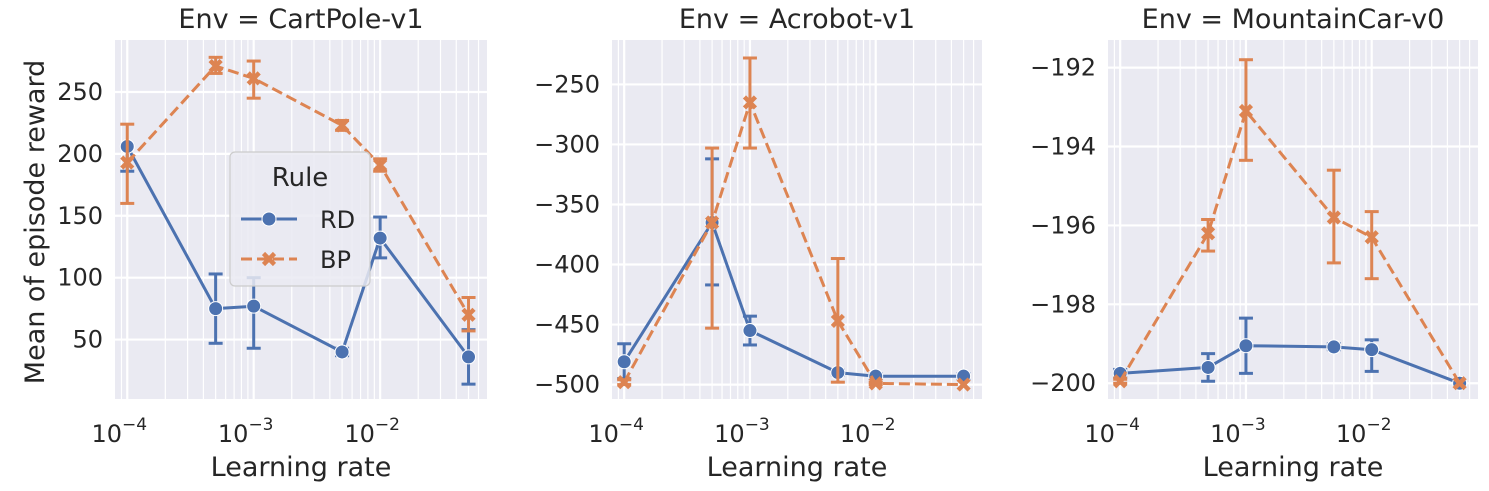  I want to click on legend: Rule RD BP, so click(300, 219).